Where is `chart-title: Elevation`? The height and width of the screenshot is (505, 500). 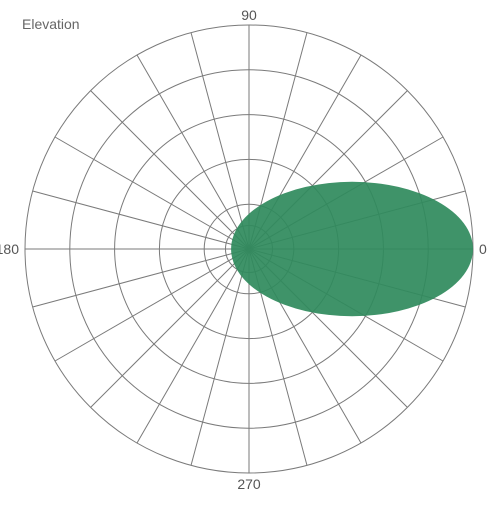
chart-title: Elevation is located at coordinates (51, 24).